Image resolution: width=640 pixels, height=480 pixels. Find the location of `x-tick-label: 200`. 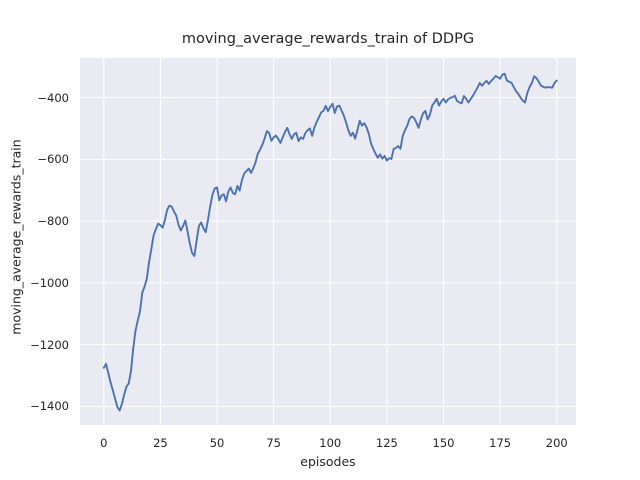

x-tick-label: 200 is located at coordinates (556, 443).